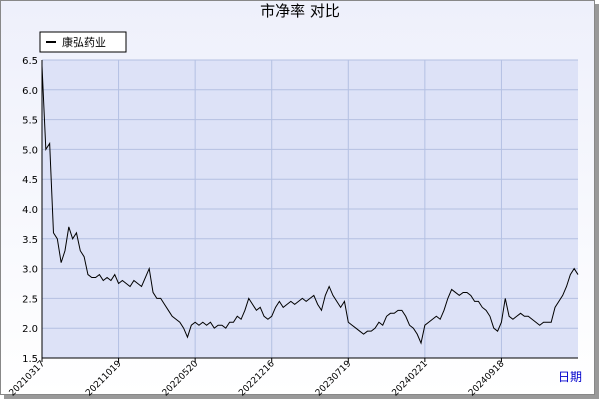 The width and height of the screenshot is (600, 404). I want to click on legend-box, so click(83, 42).